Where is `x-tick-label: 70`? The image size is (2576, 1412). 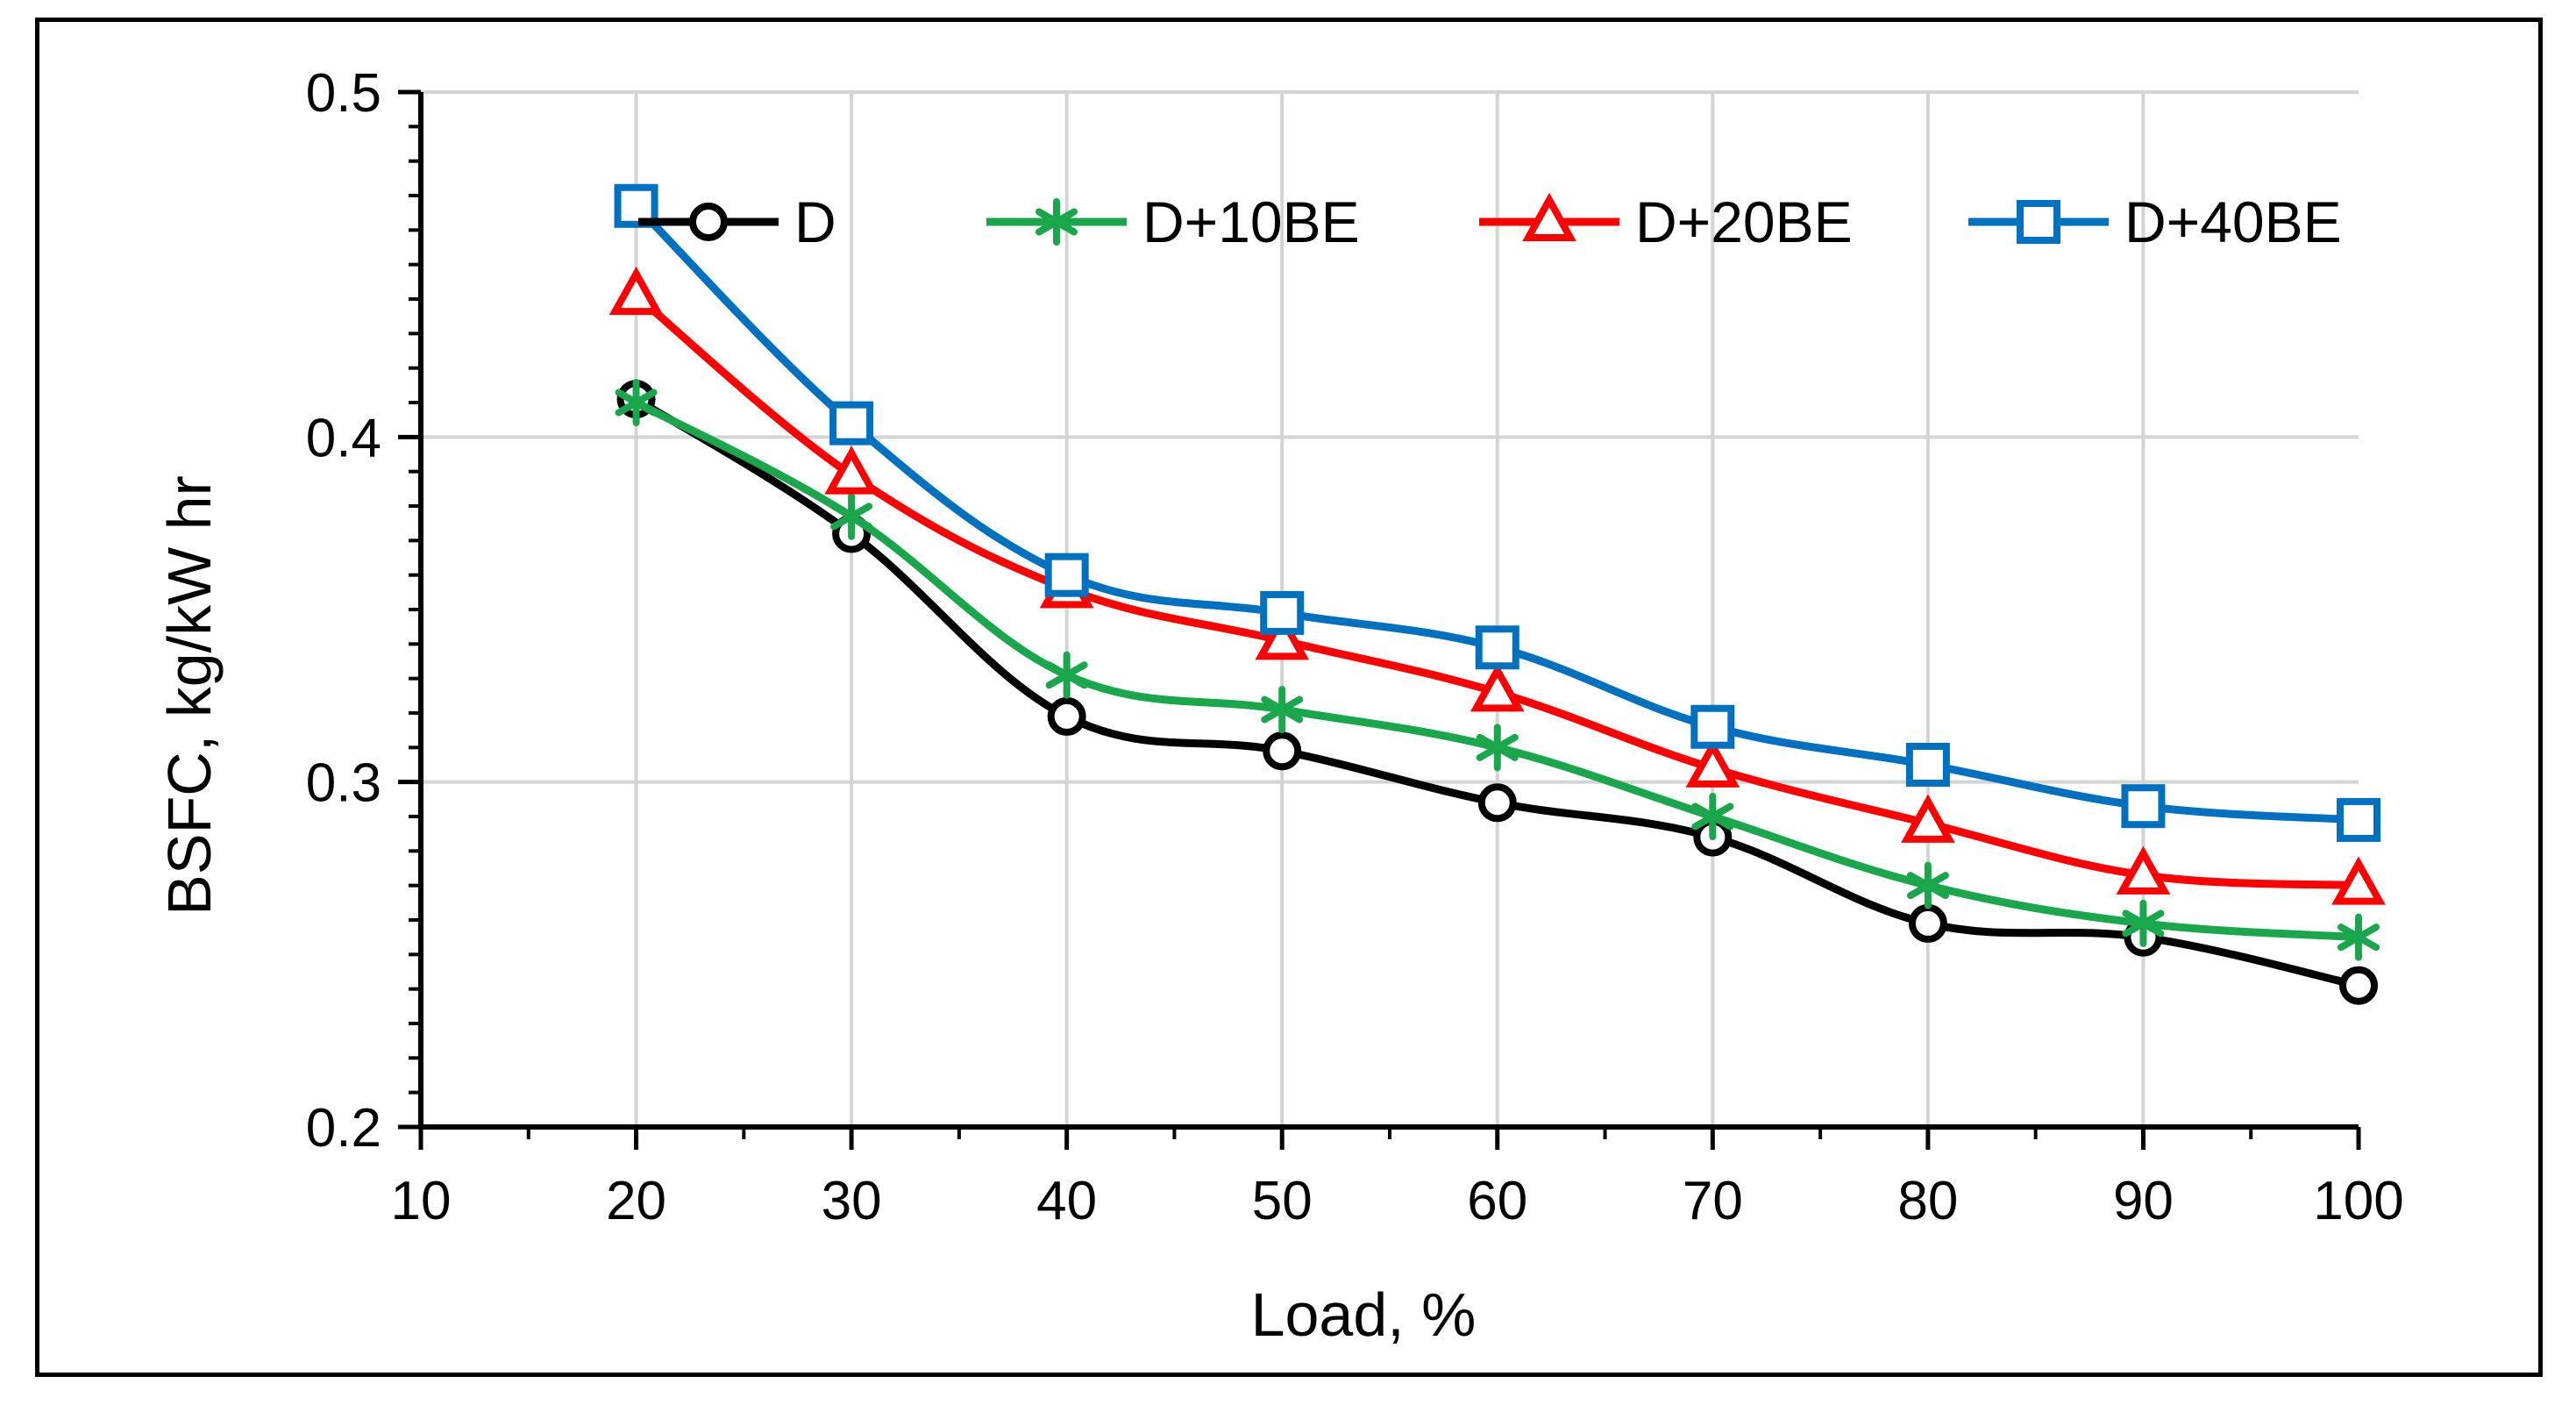
x-tick-label: 70 is located at coordinates (1713, 1201).